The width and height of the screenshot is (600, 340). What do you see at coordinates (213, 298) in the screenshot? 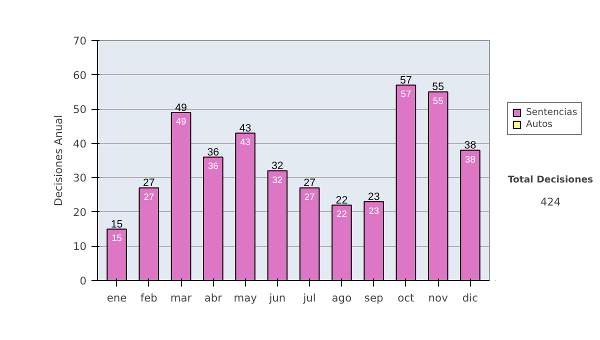
I see `x-tick-label: abr` at bounding box center [213, 298].